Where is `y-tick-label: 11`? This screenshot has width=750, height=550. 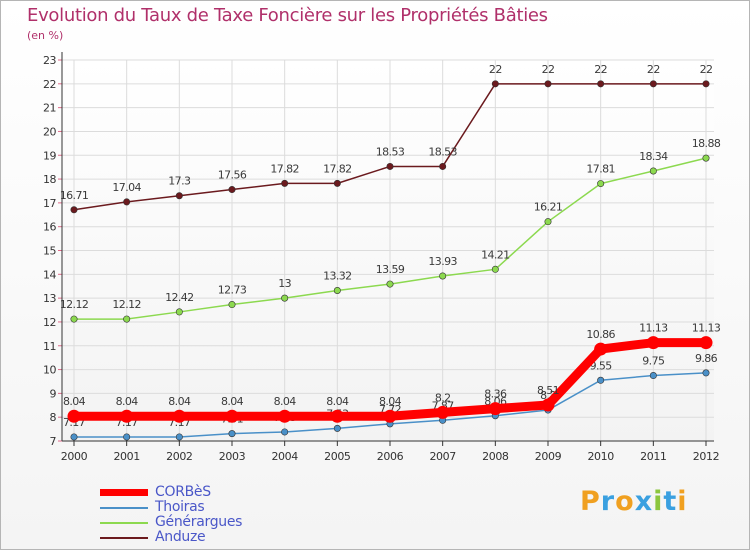 y-tick-label: 11 is located at coordinates (49, 346).